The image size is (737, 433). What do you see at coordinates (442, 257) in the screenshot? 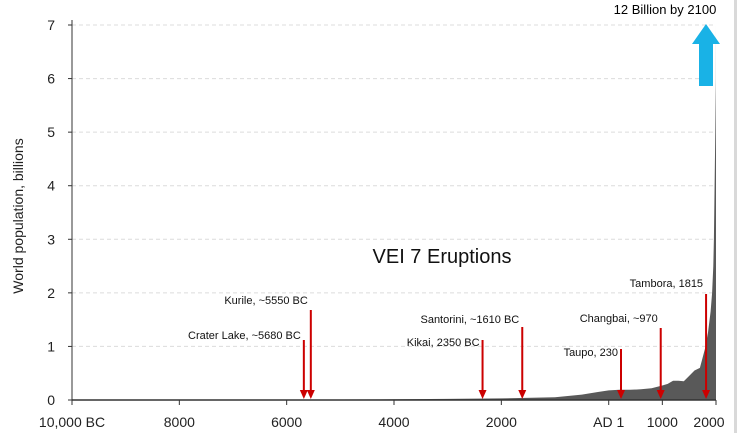
I see `chart-title: VEI 7 Eruptions` at bounding box center [442, 257].